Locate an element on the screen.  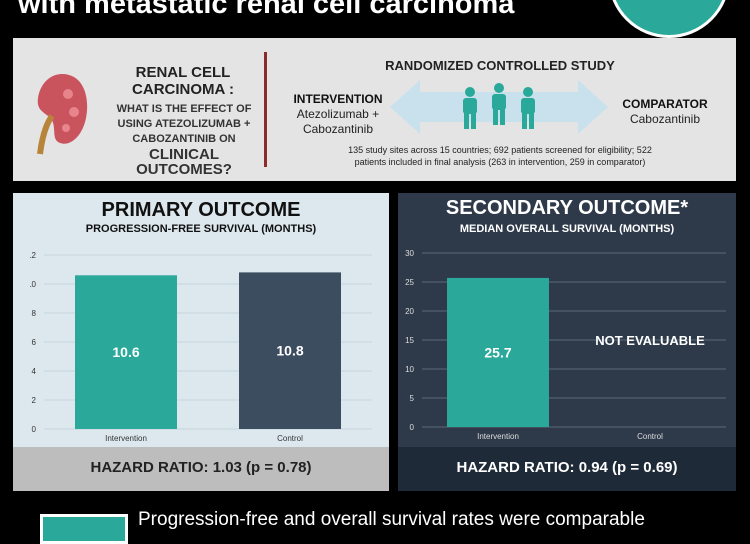
study-title: RANDOMIZED CONTROLLED STUDY is located at coordinates (500, 65).